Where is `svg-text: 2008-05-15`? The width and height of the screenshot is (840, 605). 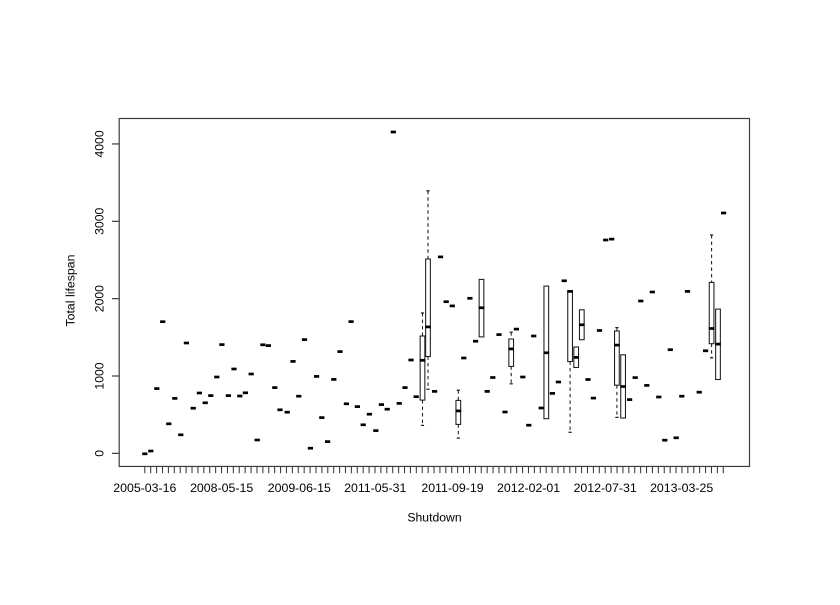
svg-text: 2008-05-15 is located at coordinates (221, 488).